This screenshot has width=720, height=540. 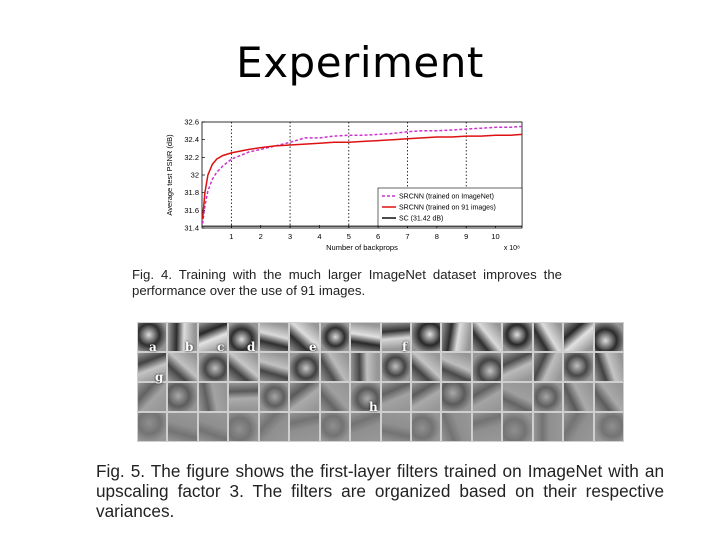 What do you see at coordinates (362, 247) in the screenshot?
I see `x-axis-label: Number of backprops` at bounding box center [362, 247].